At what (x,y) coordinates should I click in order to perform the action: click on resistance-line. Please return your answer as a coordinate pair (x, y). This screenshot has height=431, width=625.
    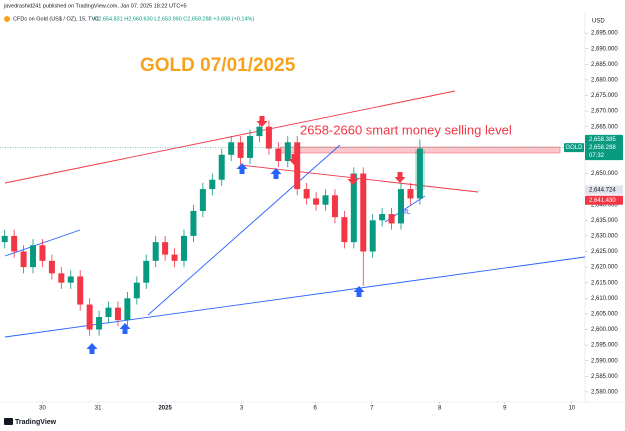
    Looking at the image, I should click on (359, 178).